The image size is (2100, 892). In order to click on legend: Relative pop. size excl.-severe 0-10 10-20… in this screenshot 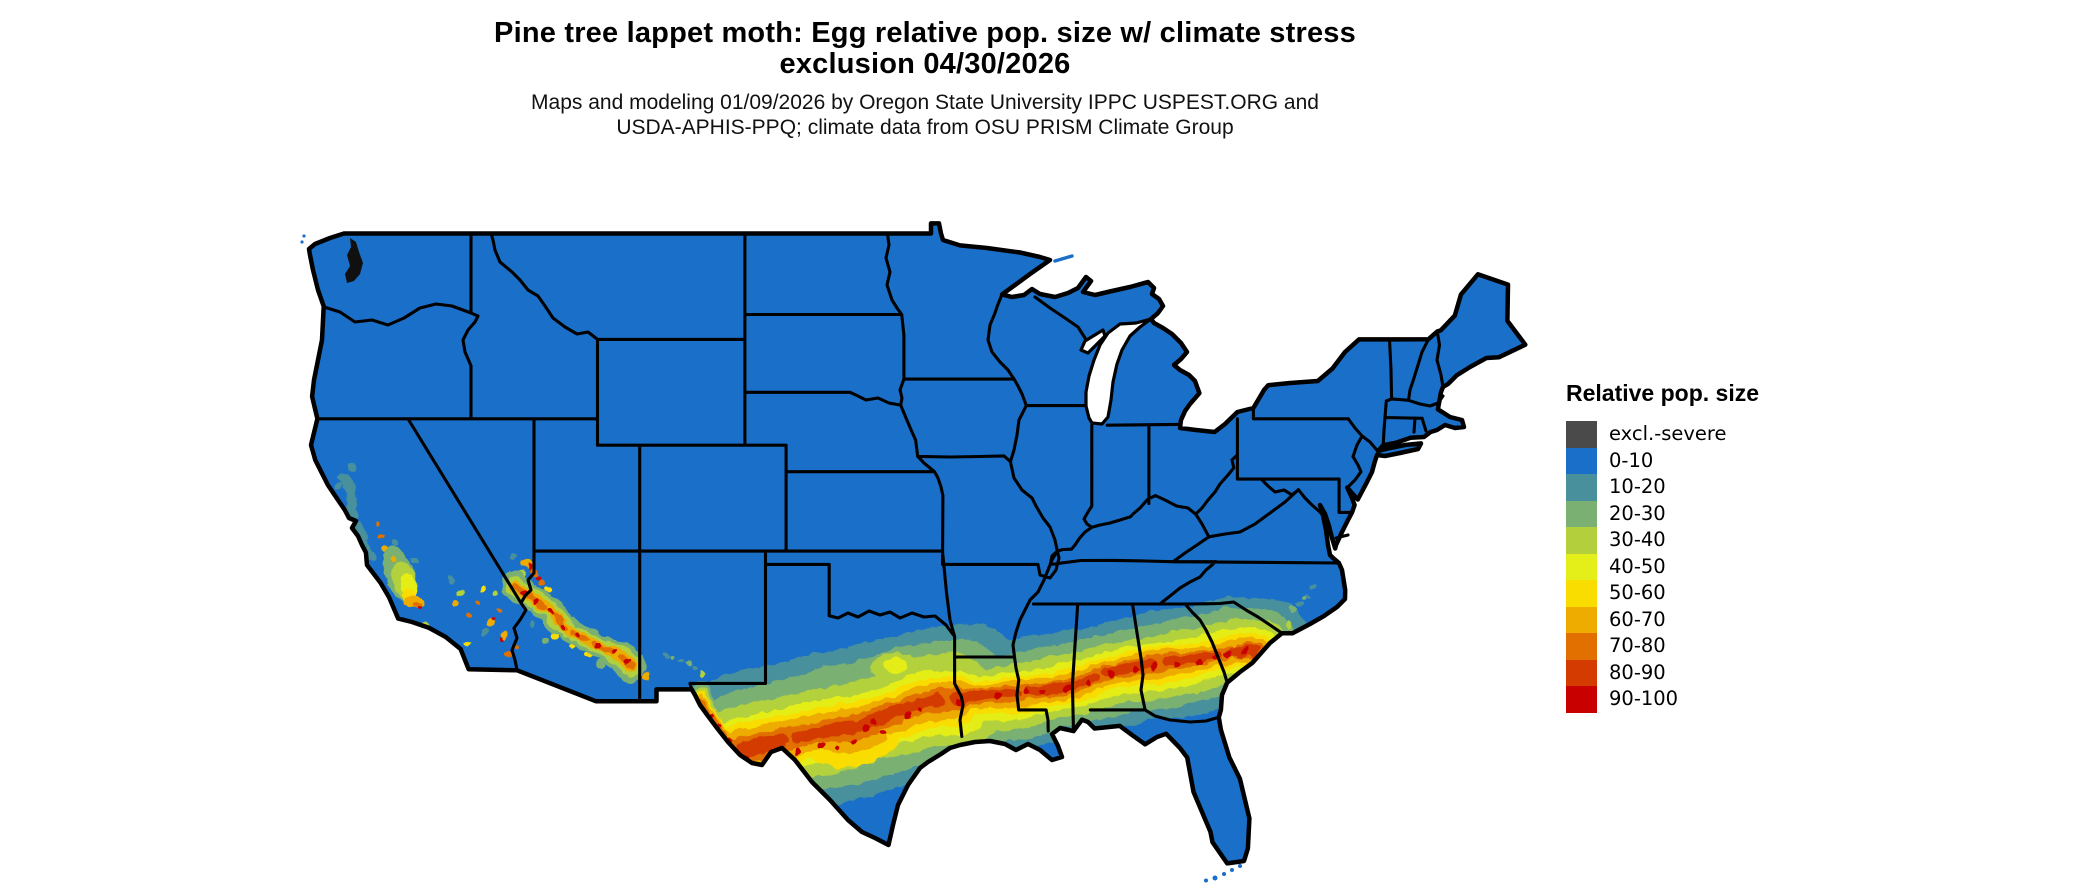, I will do `click(1716, 546)`.